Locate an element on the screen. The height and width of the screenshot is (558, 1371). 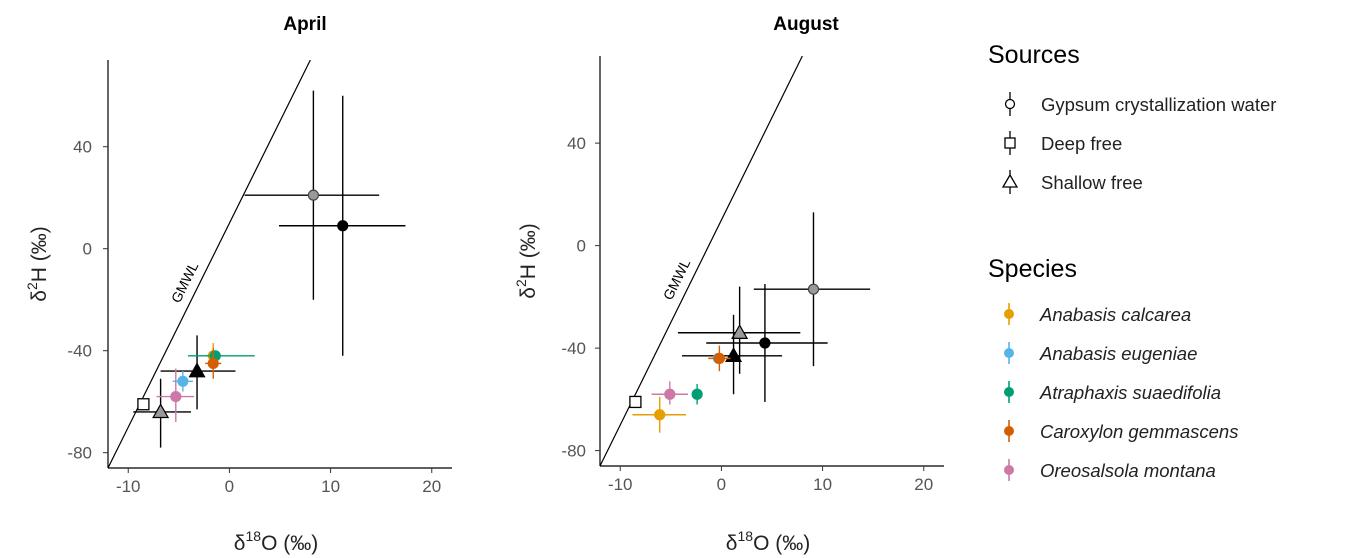
legend-square-icon is located at coordinates (1010, 143).